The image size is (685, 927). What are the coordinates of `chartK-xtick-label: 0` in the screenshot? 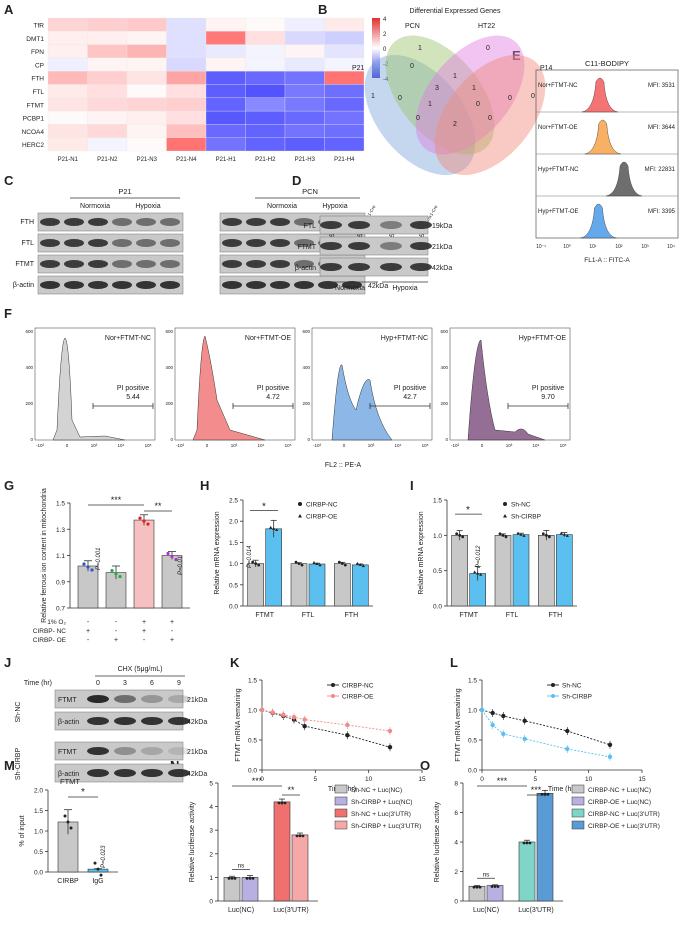 It's located at (262, 779).